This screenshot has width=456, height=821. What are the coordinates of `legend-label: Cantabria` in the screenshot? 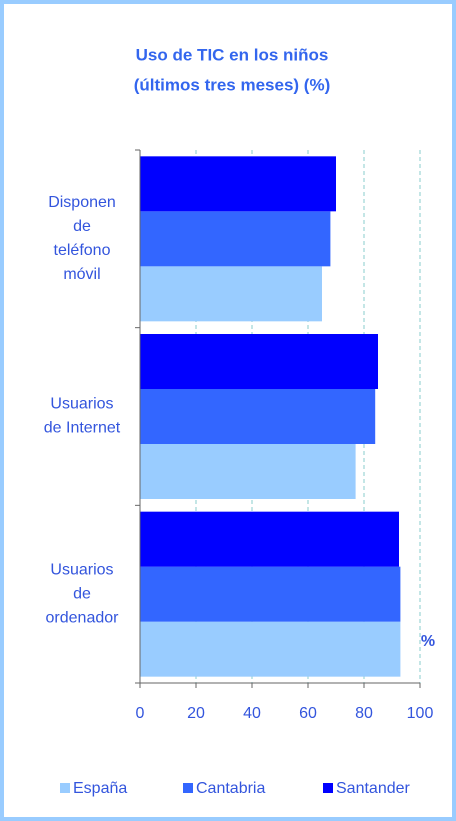 It's located at (230, 788).